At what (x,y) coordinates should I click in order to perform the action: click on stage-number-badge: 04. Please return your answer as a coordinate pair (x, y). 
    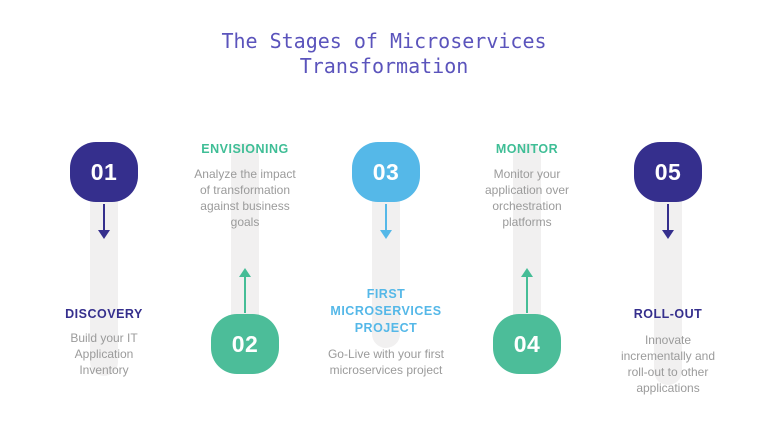
    Looking at the image, I should click on (527, 344).